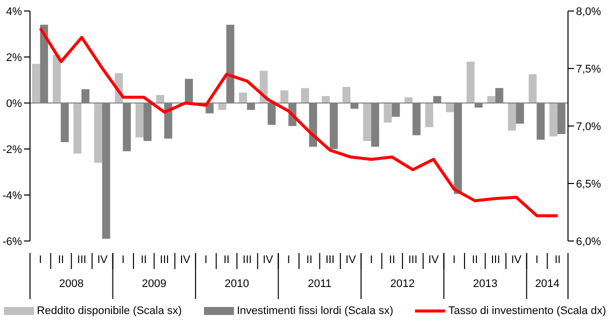 The height and width of the screenshot is (333, 610). Describe the element at coordinates (14, 12) in the screenshot. I see `y-tick-label: 4%` at that location.